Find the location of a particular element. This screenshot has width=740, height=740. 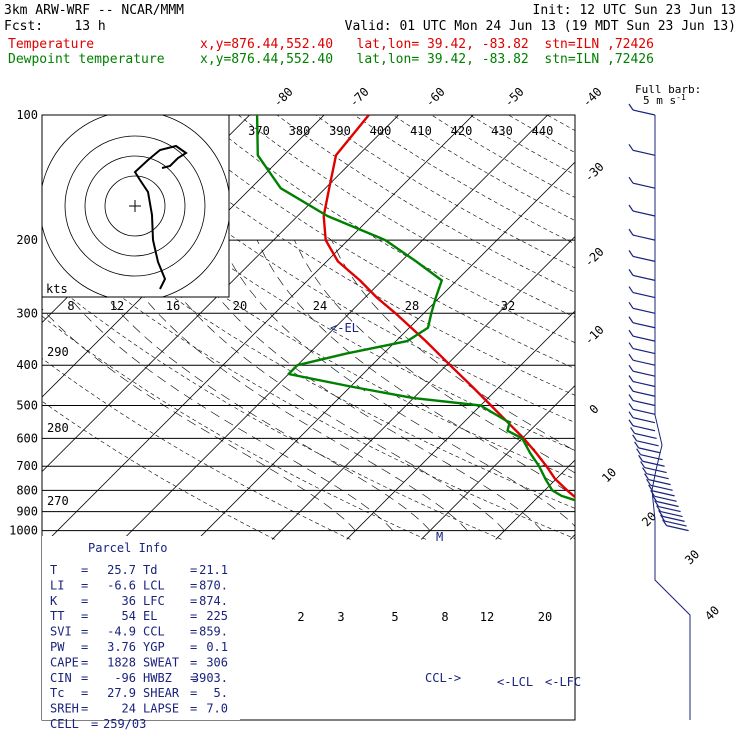

parcel-param-value: 7.0 is located at coordinates (217, 709).